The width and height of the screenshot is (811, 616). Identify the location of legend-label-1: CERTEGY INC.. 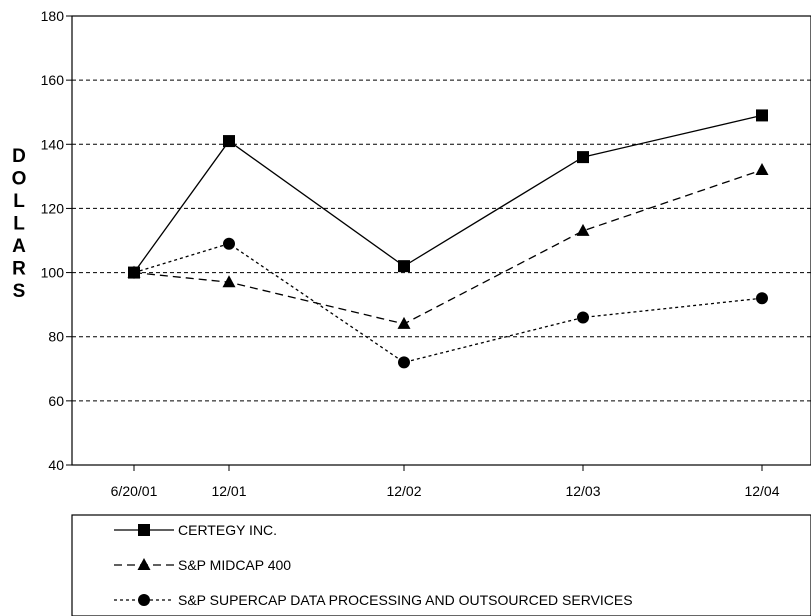
(227, 530).